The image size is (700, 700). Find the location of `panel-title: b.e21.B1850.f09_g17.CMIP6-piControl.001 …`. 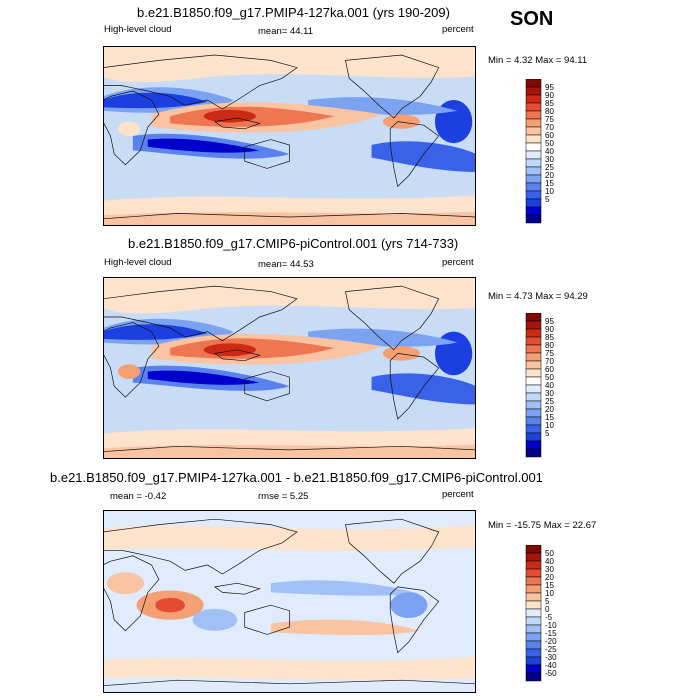

panel-title: b.e21.B1850.f09_g17.CMIP6-piControl.001 … is located at coordinates (293, 243).